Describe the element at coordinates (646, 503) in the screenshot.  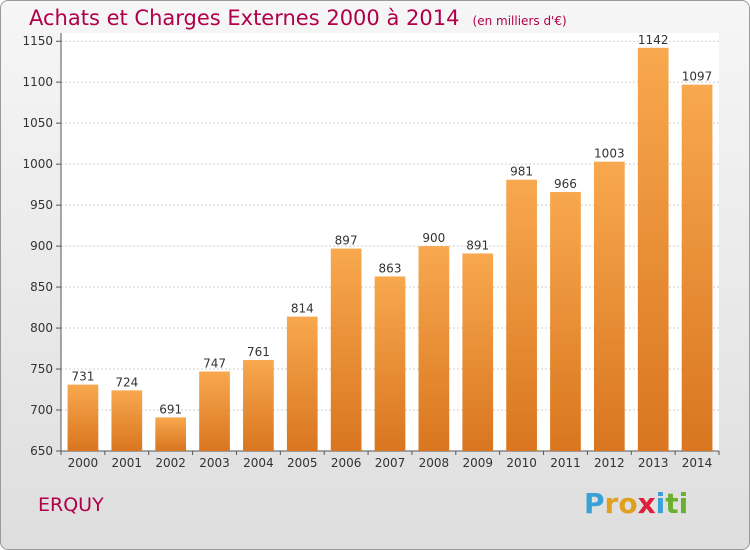
I see `logo-letter: x` at that location.